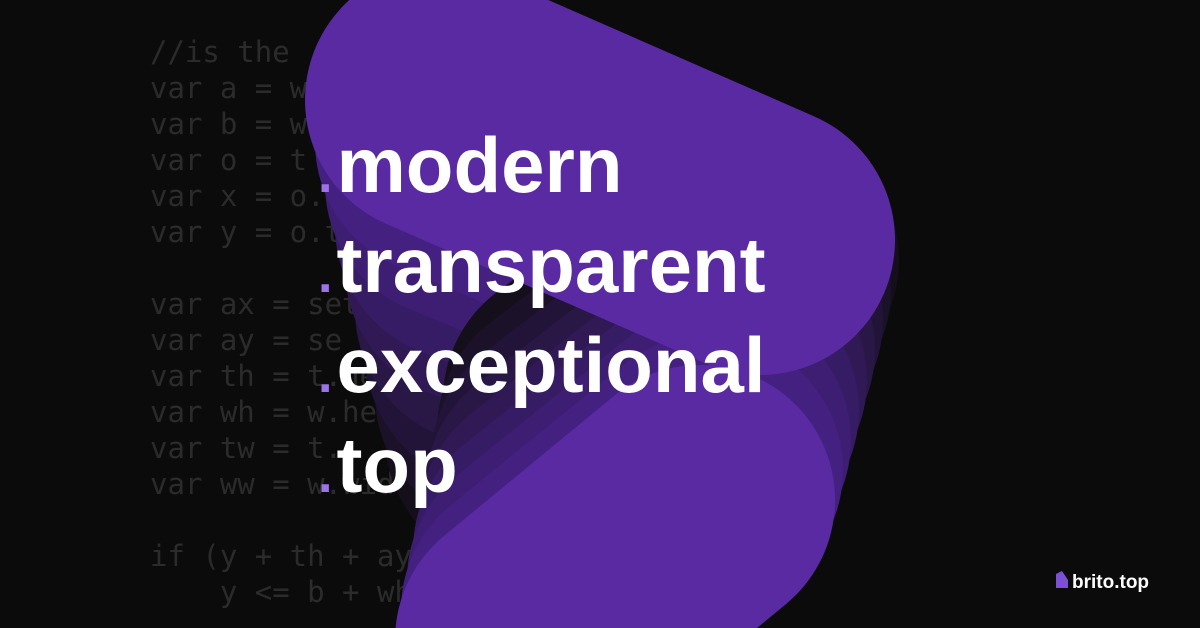 The width and height of the screenshot is (1200, 628). I want to click on headline-line: .exceptional, so click(542, 365).